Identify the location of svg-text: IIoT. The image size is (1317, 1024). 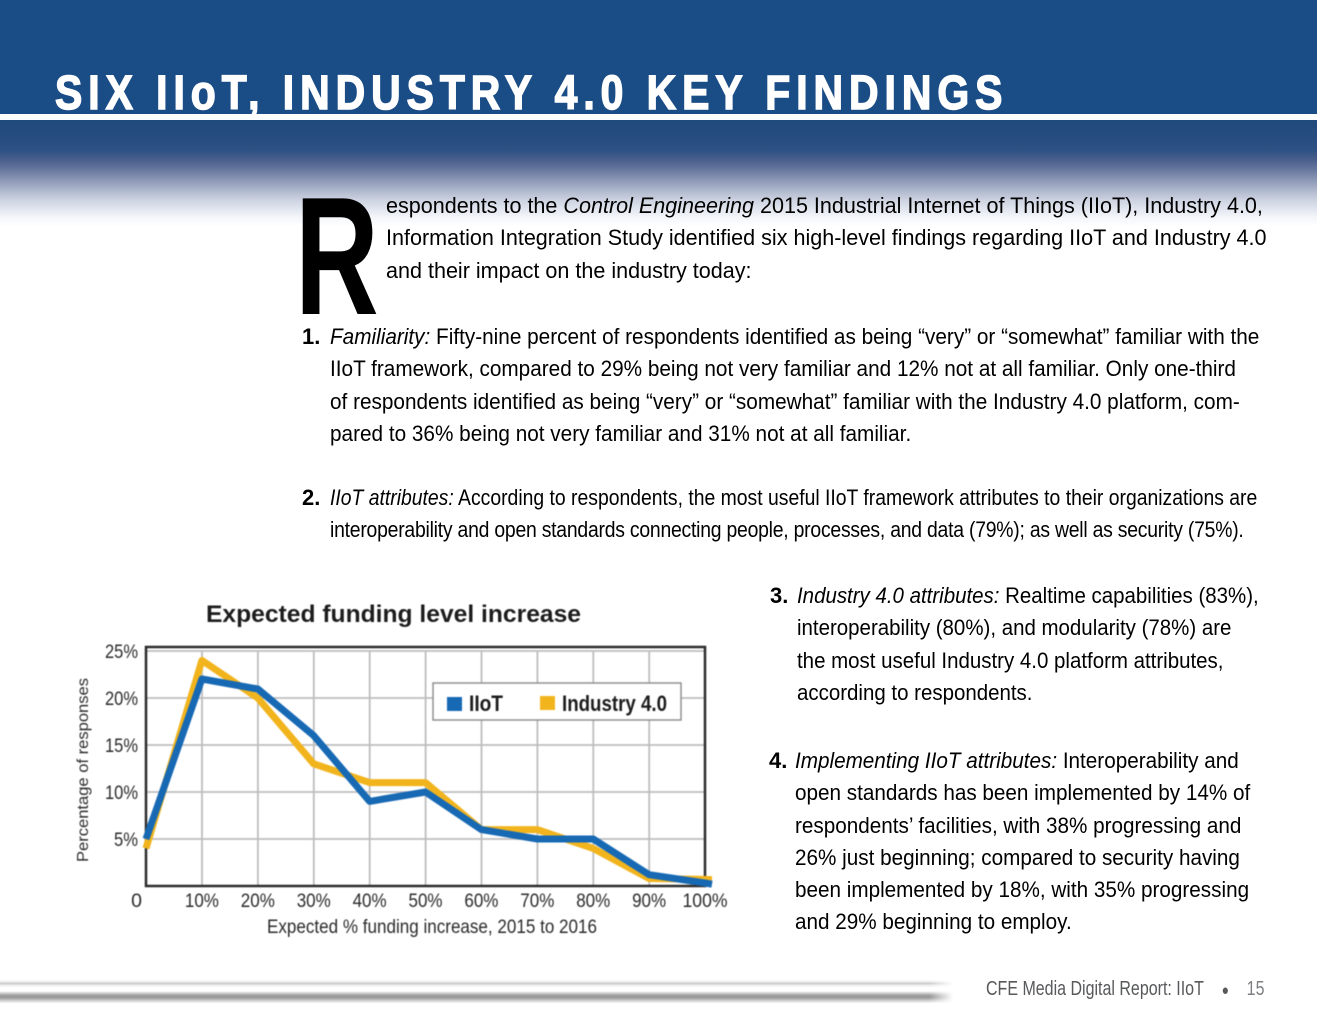
(486, 703).